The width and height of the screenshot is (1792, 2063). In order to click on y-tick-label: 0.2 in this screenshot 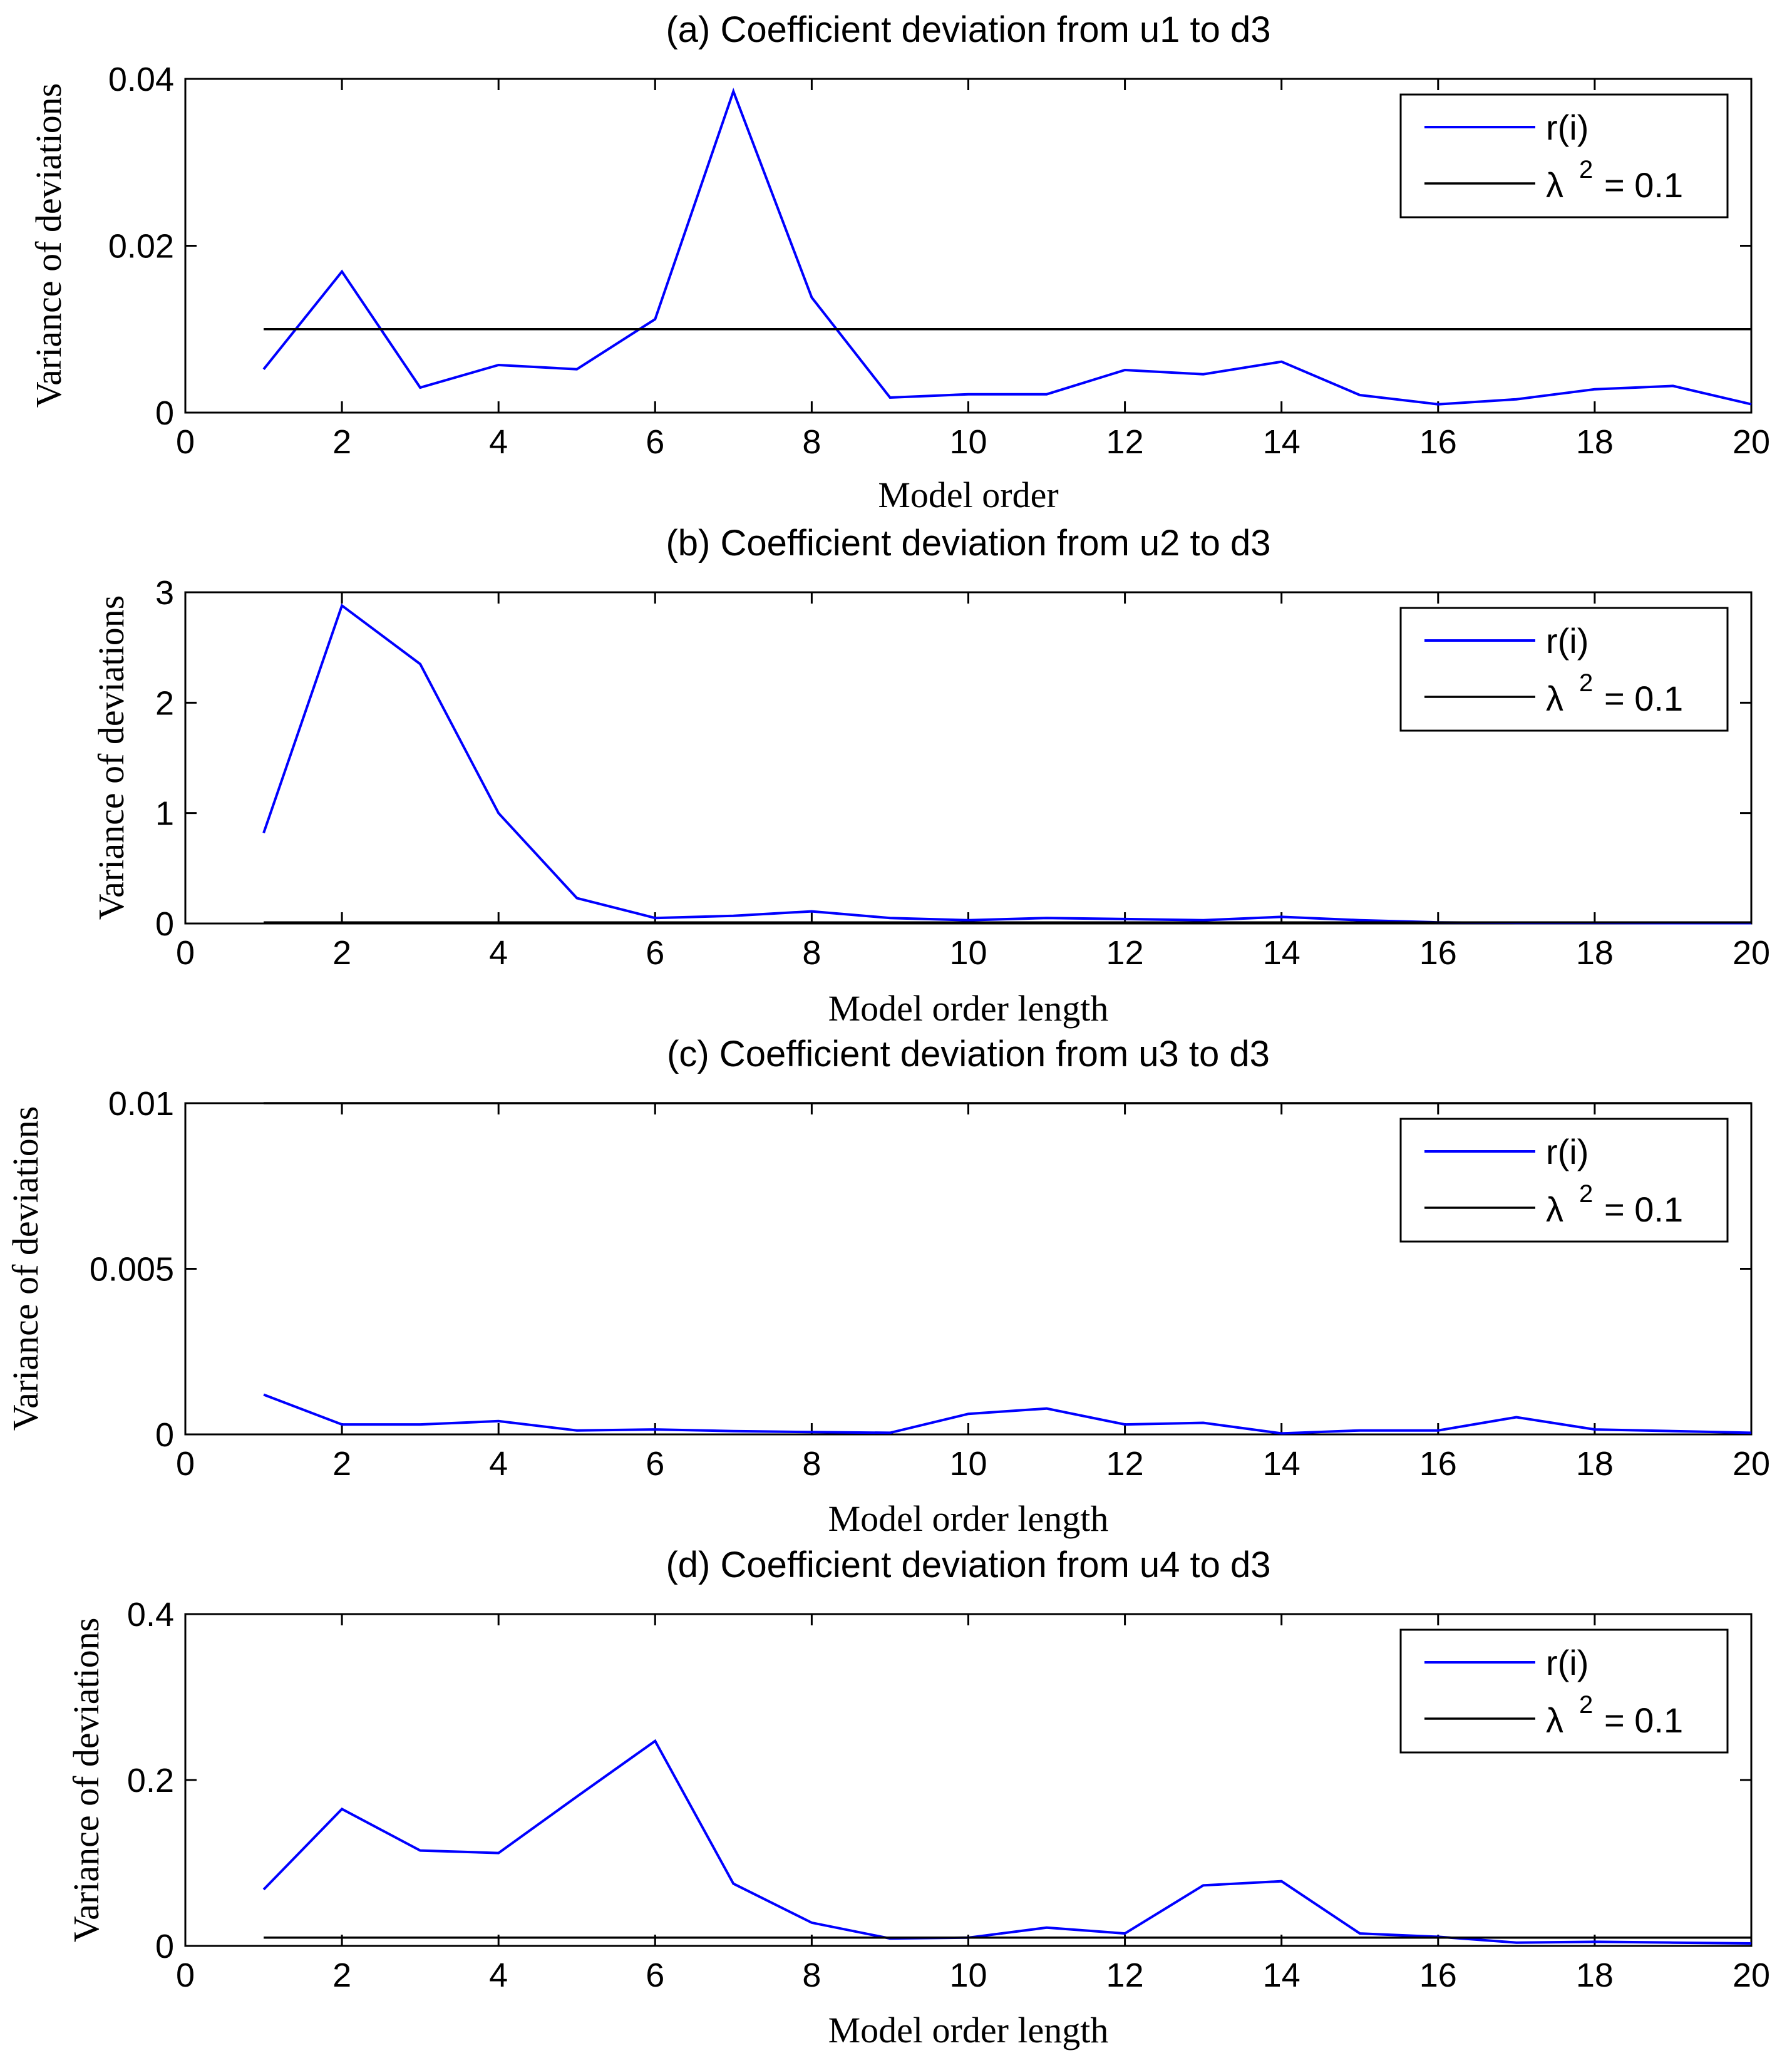, I will do `click(150, 1780)`.